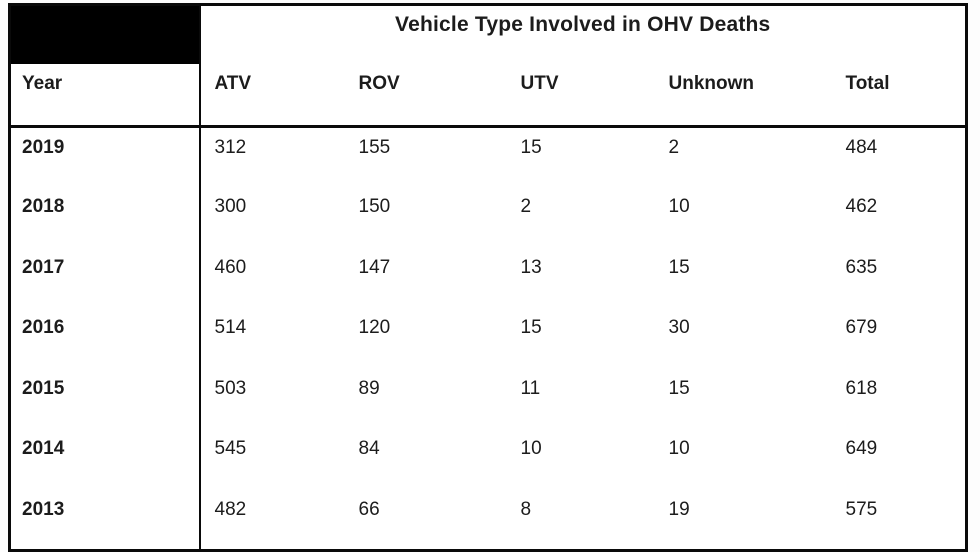 The image size is (980, 552). I want to click on utv-value-cell: 11, so click(530, 388).